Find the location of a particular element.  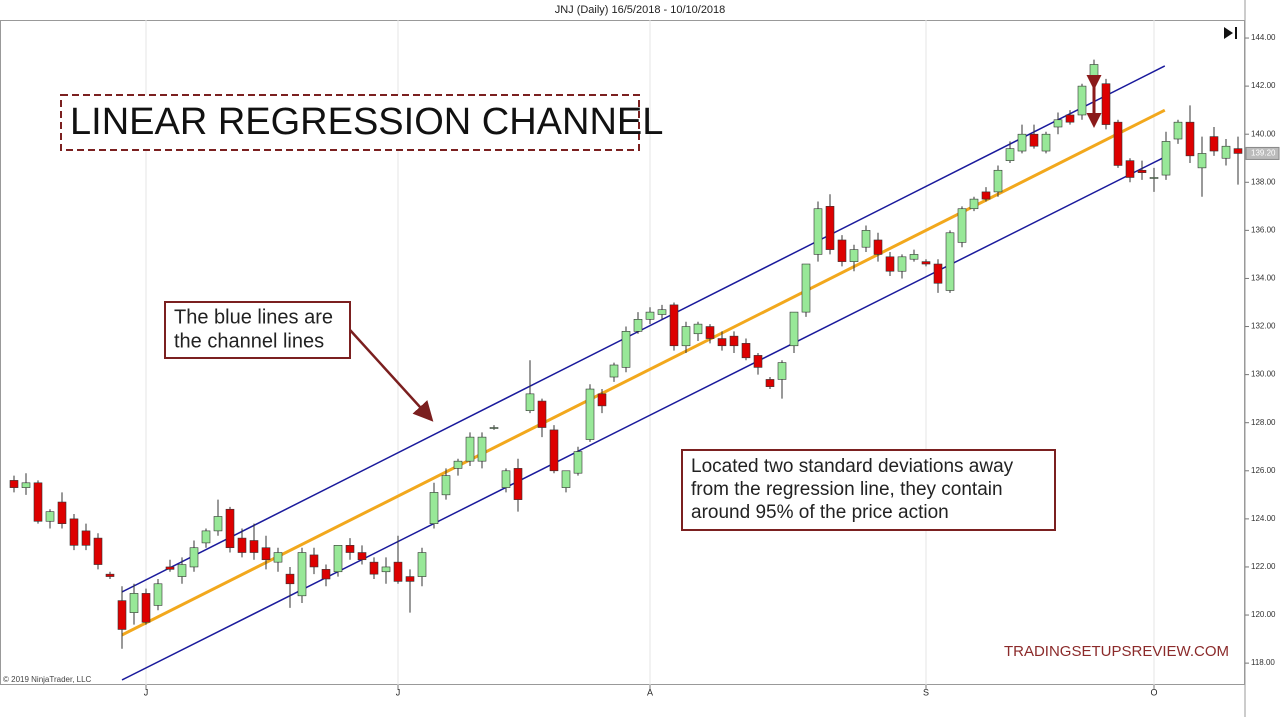

callout-text: Located two standard deviations away is located at coordinates (852, 466).